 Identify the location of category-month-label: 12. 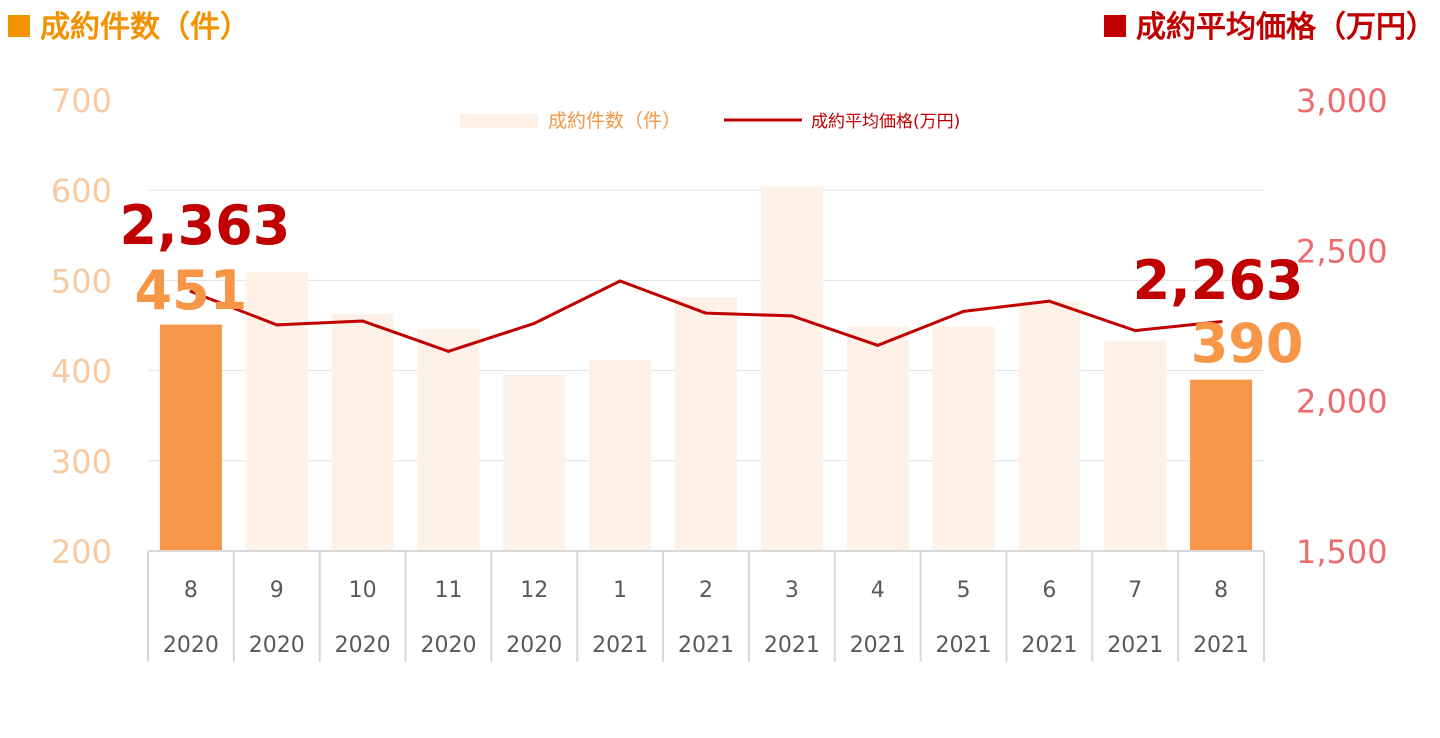
(534, 590).